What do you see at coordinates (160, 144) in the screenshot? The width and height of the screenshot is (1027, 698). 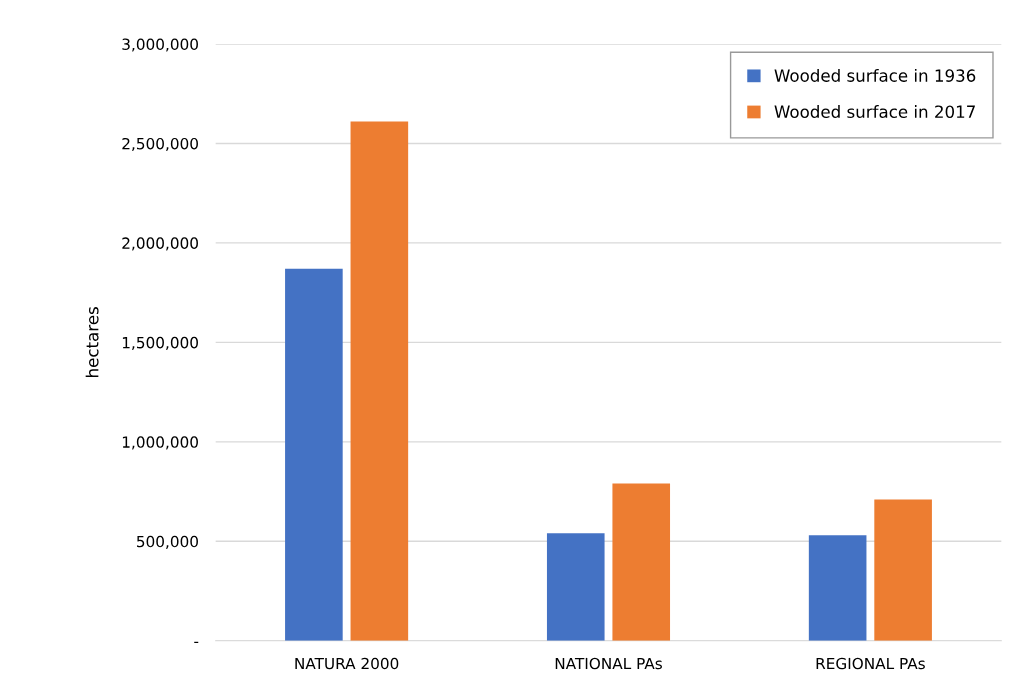 I see `y-tick-label: 2,500,000` at bounding box center [160, 144].